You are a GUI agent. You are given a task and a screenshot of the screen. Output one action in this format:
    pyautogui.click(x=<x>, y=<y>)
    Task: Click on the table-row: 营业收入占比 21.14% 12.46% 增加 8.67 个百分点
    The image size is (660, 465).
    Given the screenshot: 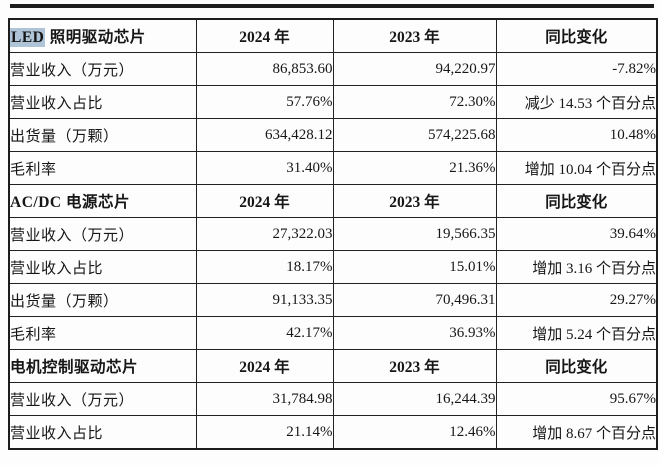 What is the action you would take?
    pyautogui.click(x=333, y=432)
    